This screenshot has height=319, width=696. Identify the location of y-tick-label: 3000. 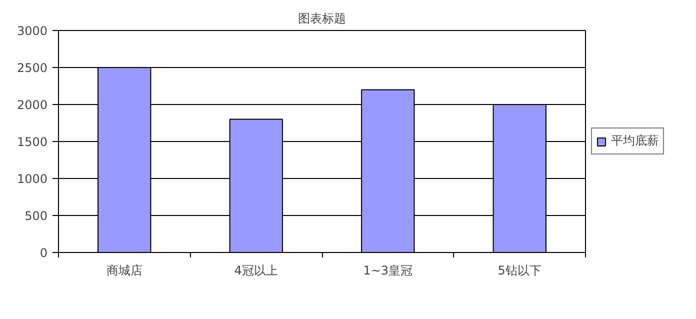
(32, 31).